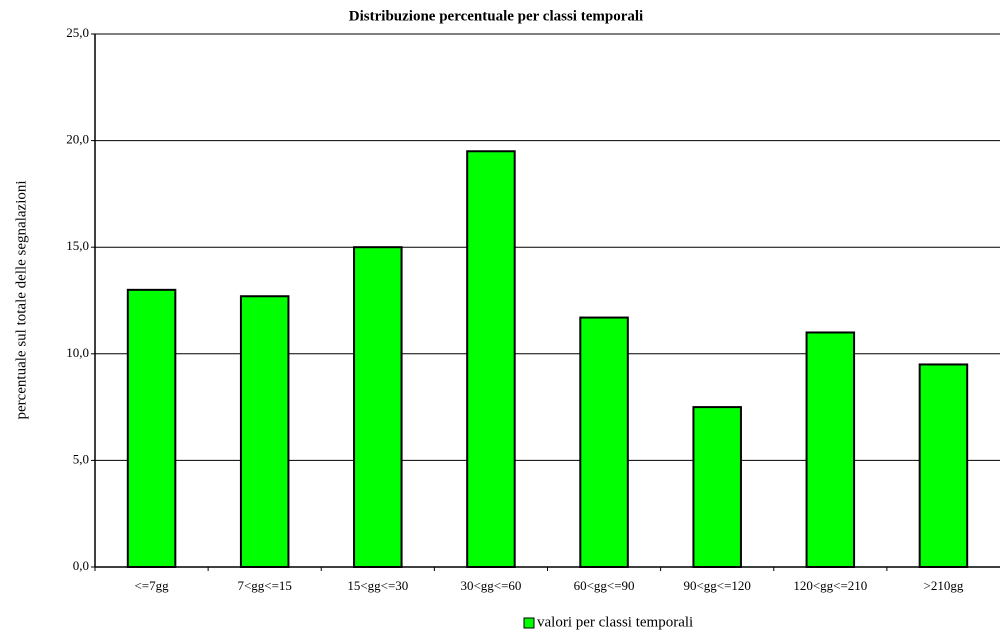 Image resolution: width=1000 pixels, height=636 pixels. What do you see at coordinates (529, 623) in the screenshot?
I see `legend-swatch` at bounding box center [529, 623].